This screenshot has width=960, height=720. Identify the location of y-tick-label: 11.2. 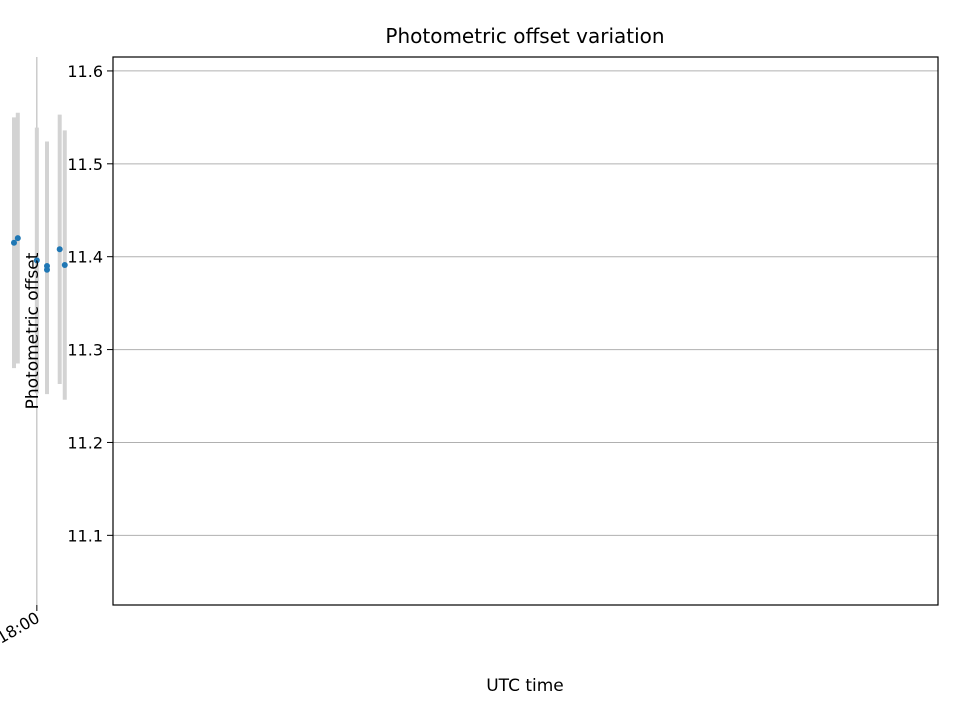
(85, 442).